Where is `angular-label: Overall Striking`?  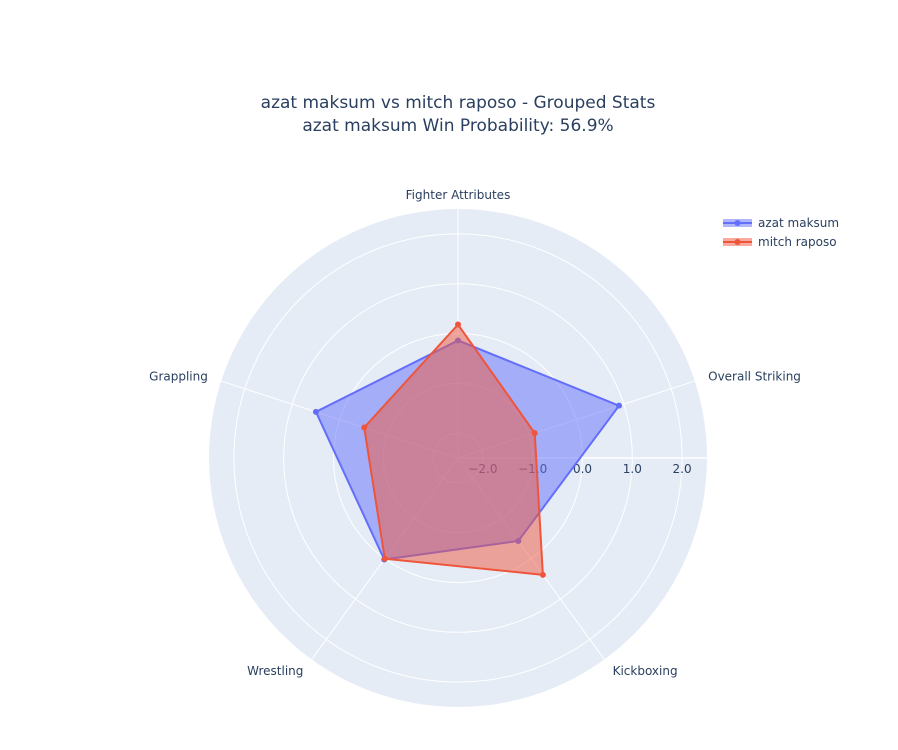
angular-label: Overall Striking is located at coordinates (754, 377).